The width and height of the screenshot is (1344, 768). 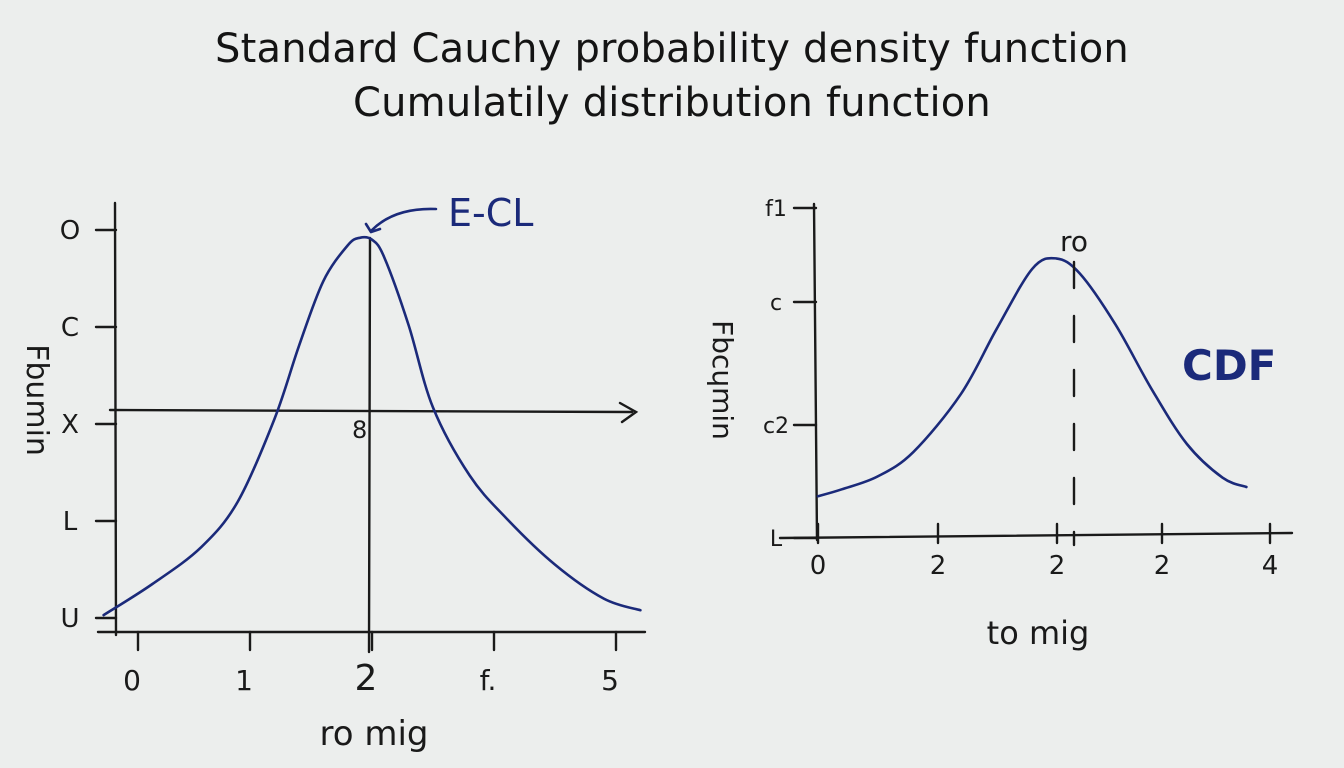 What do you see at coordinates (70, 522) in the screenshot?
I see `pdf-y-tick-label: L` at bounding box center [70, 522].